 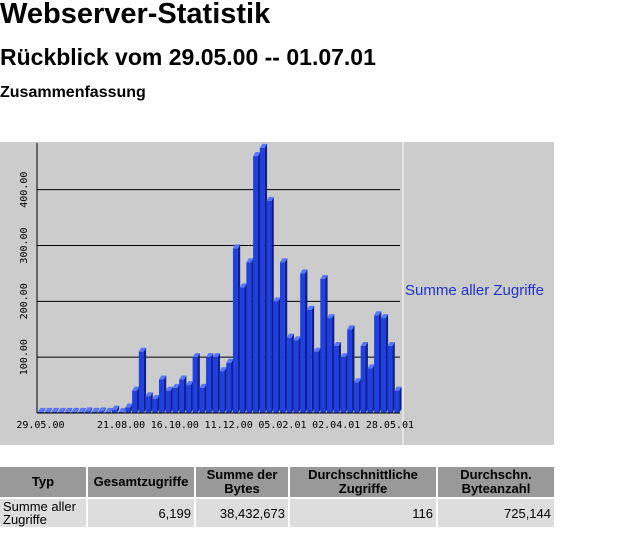 What do you see at coordinates (24, 301) in the screenshot?
I see `y-tick-label: 200.00` at bounding box center [24, 301].